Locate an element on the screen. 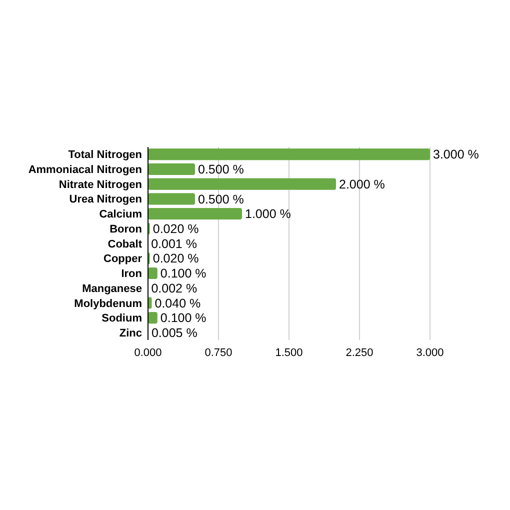 This screenshot has width=510, height=510. y-tick-label: Molybdenum is located at coordinates (108, 304).